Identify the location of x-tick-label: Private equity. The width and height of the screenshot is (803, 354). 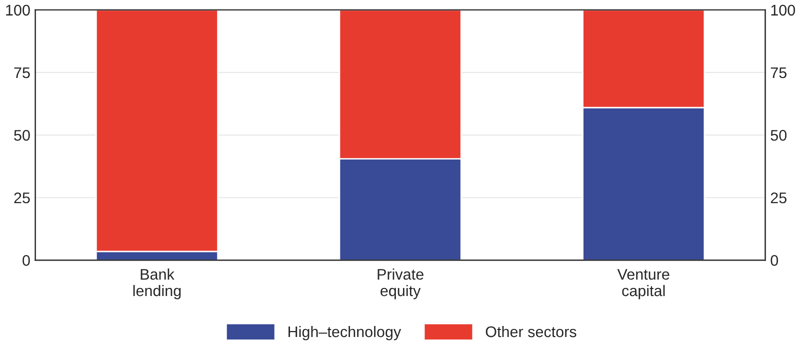
(401, 284).